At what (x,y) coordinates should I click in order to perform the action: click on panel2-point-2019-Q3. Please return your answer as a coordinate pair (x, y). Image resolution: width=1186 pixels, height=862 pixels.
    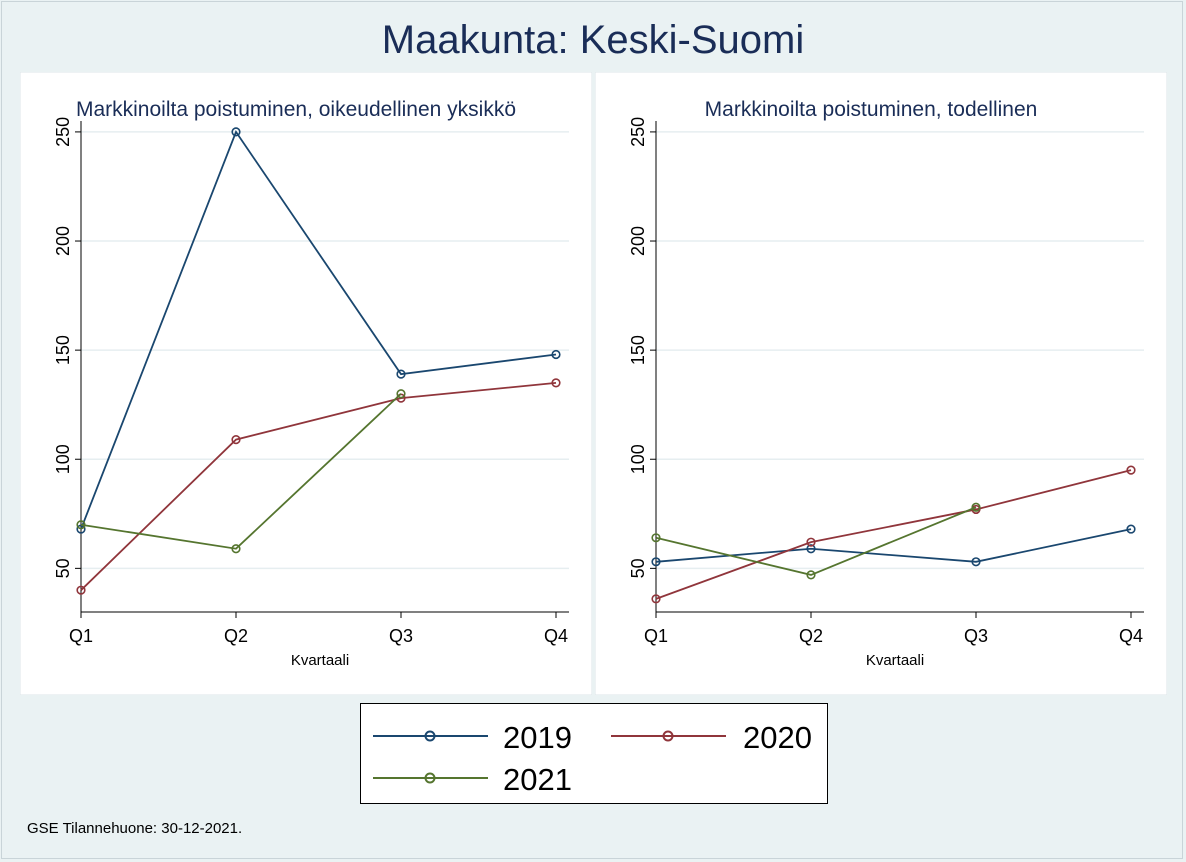
    Looking at the image, I should click on (976, 562).